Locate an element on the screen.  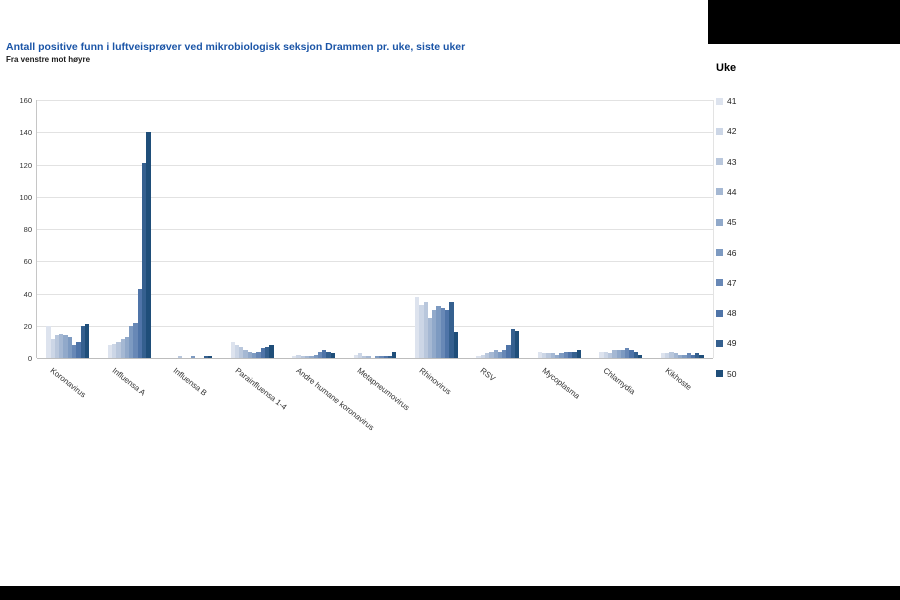
legend-label: 48 is located at coordinates (732, 313).